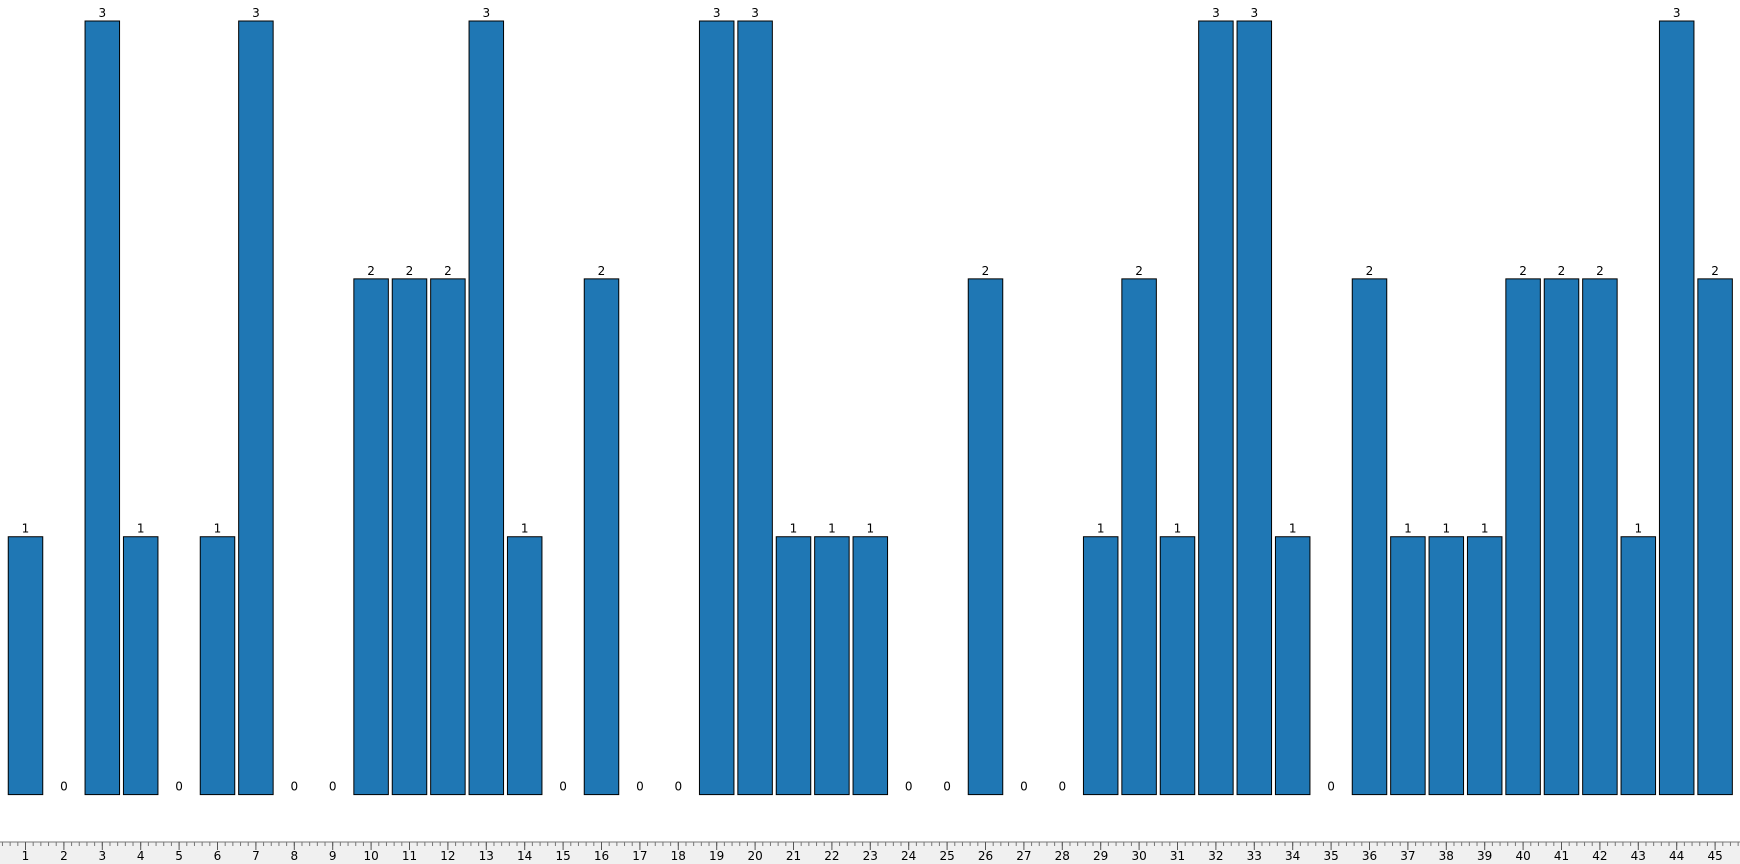  What do you see at coordinates (1254, 856) in the screenshot?
I see `x-tick-label: 33` at bounding box center [1254, 856].